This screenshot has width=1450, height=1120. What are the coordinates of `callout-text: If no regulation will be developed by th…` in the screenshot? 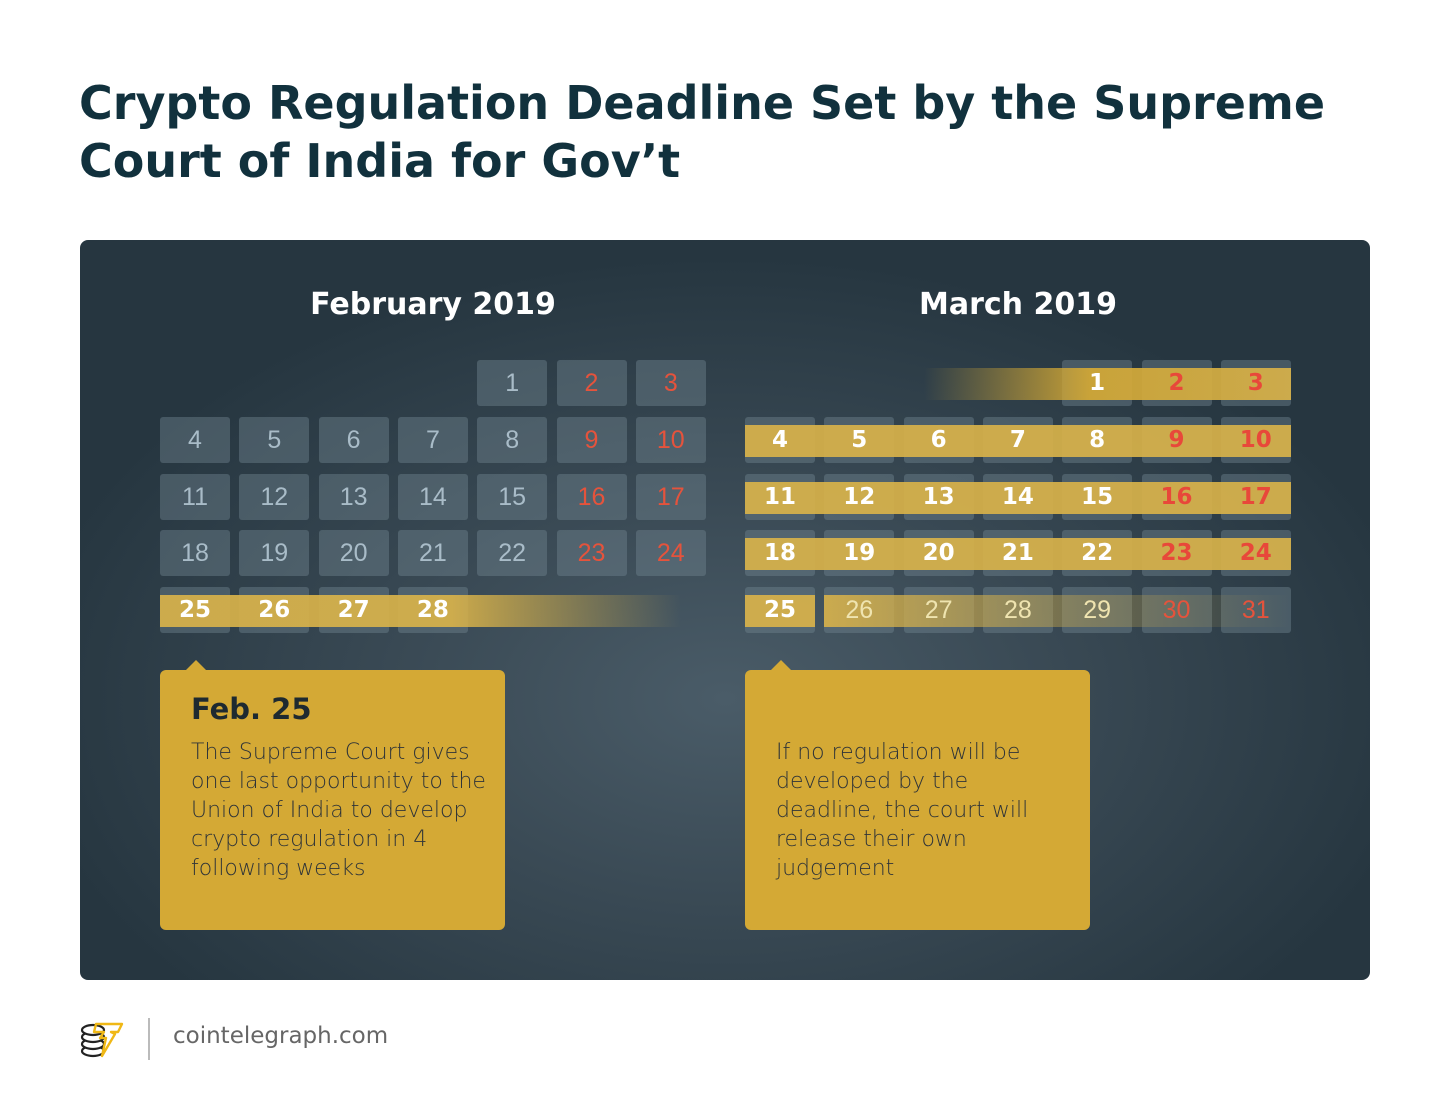 It's located at (902, 810).